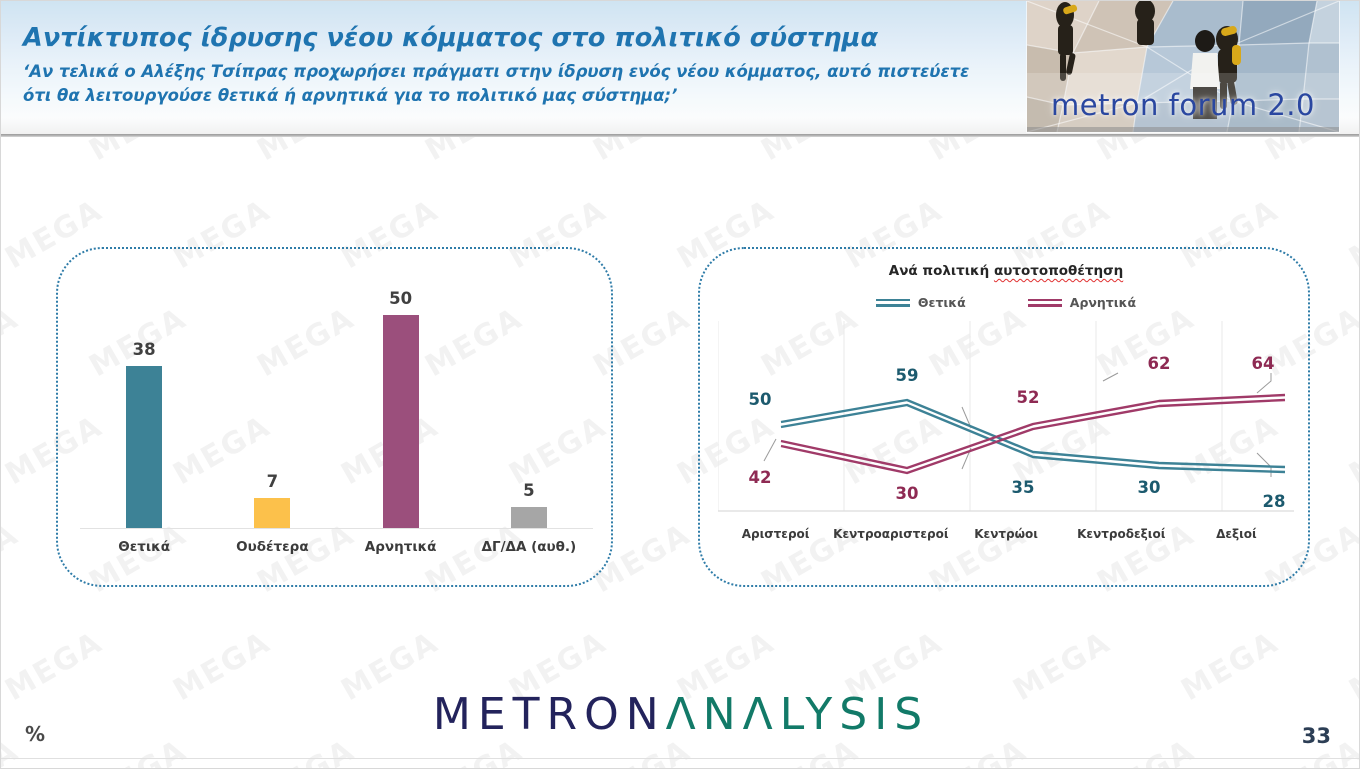 This screenshot has width=1360, height=769. I want to click on line-chart-plot-area: 50 59 35 30 28 42 30 52 62 64, so click(1006, 421).